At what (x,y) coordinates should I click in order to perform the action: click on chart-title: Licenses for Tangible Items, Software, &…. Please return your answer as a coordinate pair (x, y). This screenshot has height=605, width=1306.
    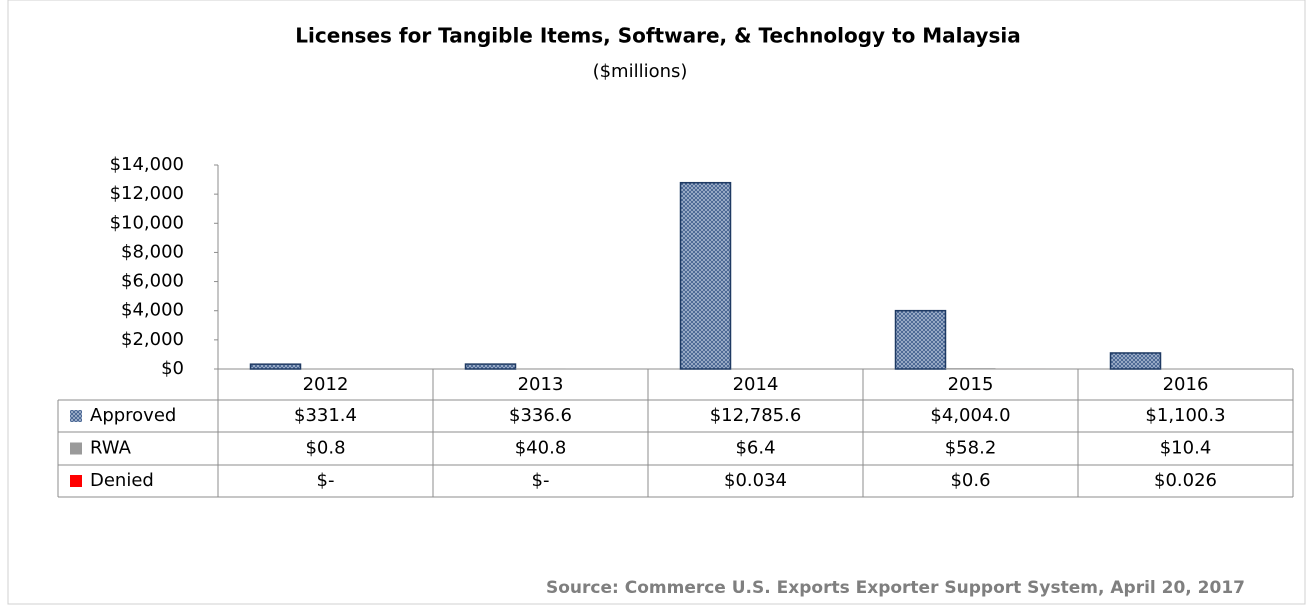
    Looking at the image, I should click on (657, 36).